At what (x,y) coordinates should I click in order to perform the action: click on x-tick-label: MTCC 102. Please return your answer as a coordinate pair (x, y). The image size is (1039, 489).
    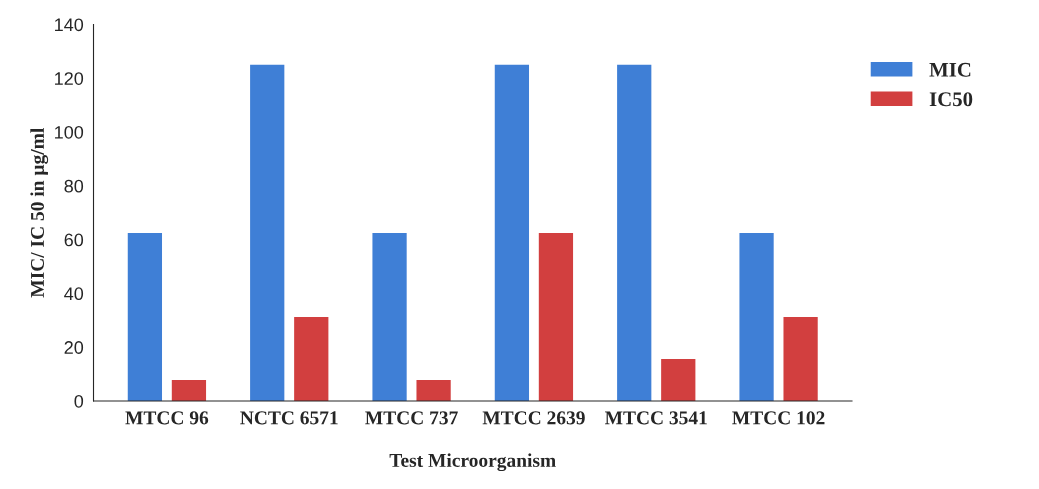
    Looking at the image, I should click on (778, 418).